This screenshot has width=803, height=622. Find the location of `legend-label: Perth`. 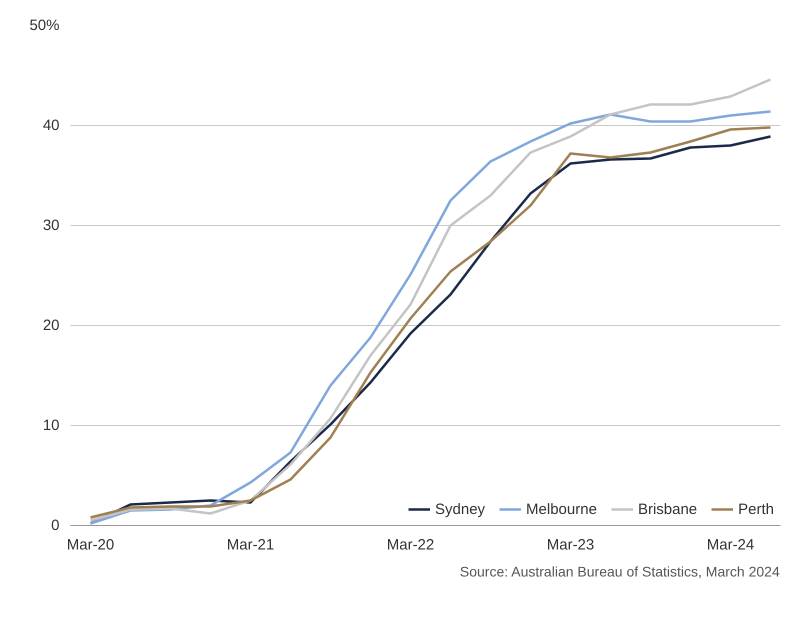

legend-label: Perth is located at coordinates (756, 509).